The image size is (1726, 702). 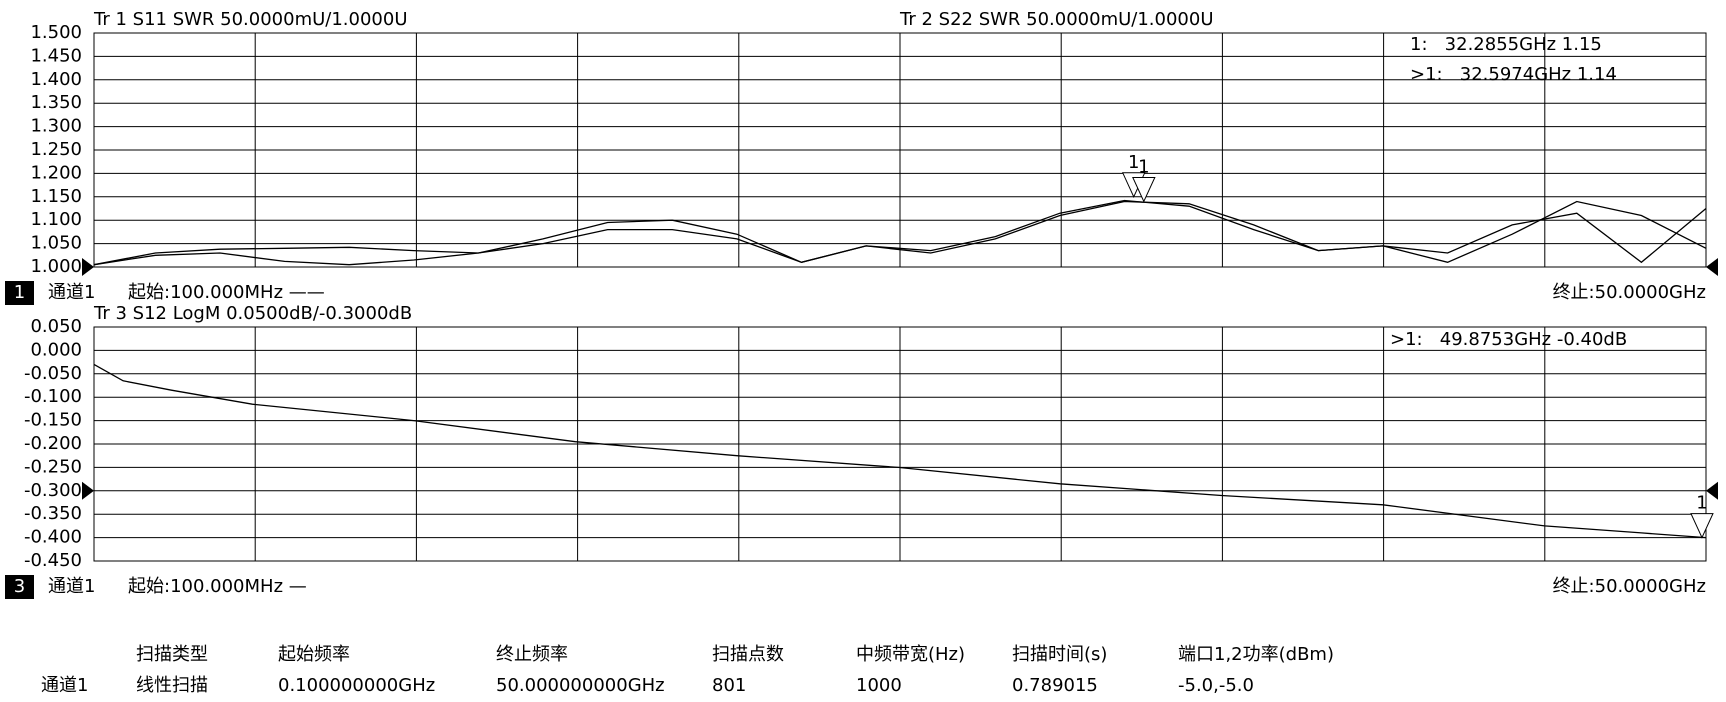 What do you see at coordinates (56, 79) in the screenshot?
I see `y-tick-label: 1.400` at bounding box center [56, 79].